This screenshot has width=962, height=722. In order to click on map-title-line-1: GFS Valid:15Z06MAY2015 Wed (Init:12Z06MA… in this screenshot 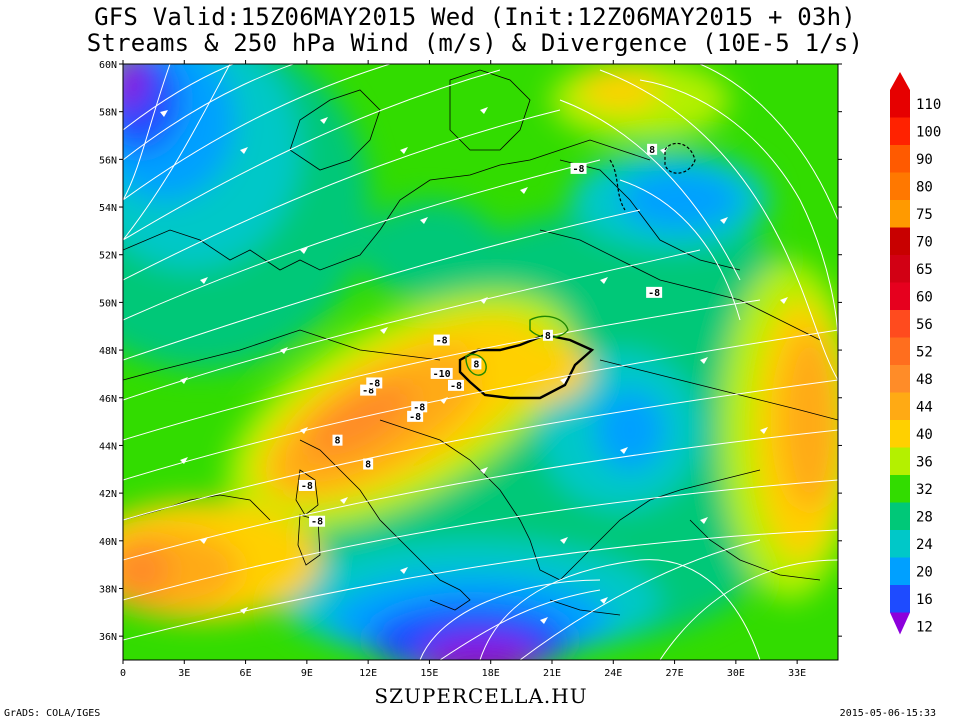, I will do `click(475, 17)`.